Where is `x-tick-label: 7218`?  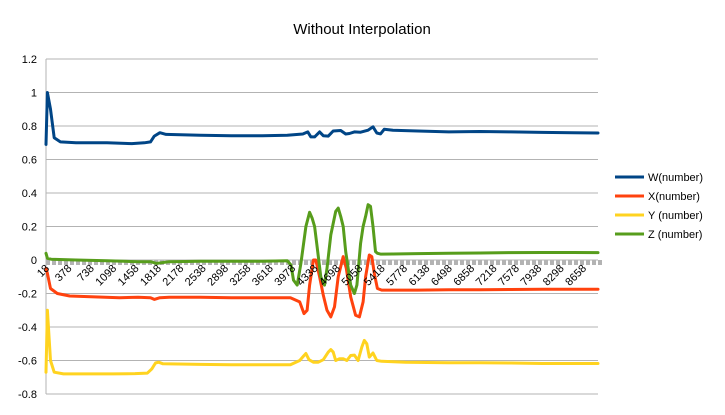 x-tick-label: 7218 is located at coordinates (487, 276).